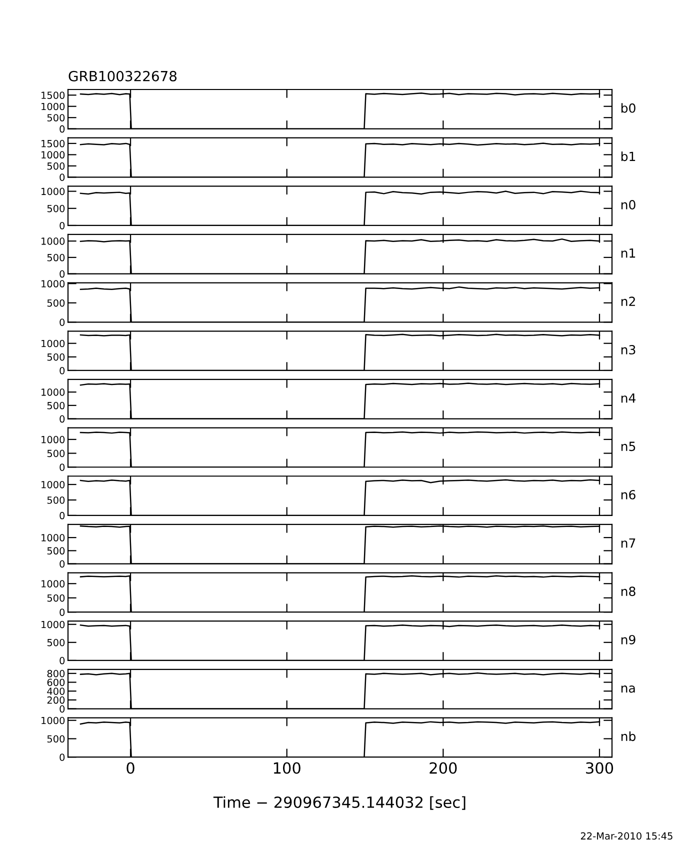 The width and height of the screenshot is (680, 850). Describe the element at coordinates (600, 768) in the screenshot. I see `x-tick-label: 300` at that location.